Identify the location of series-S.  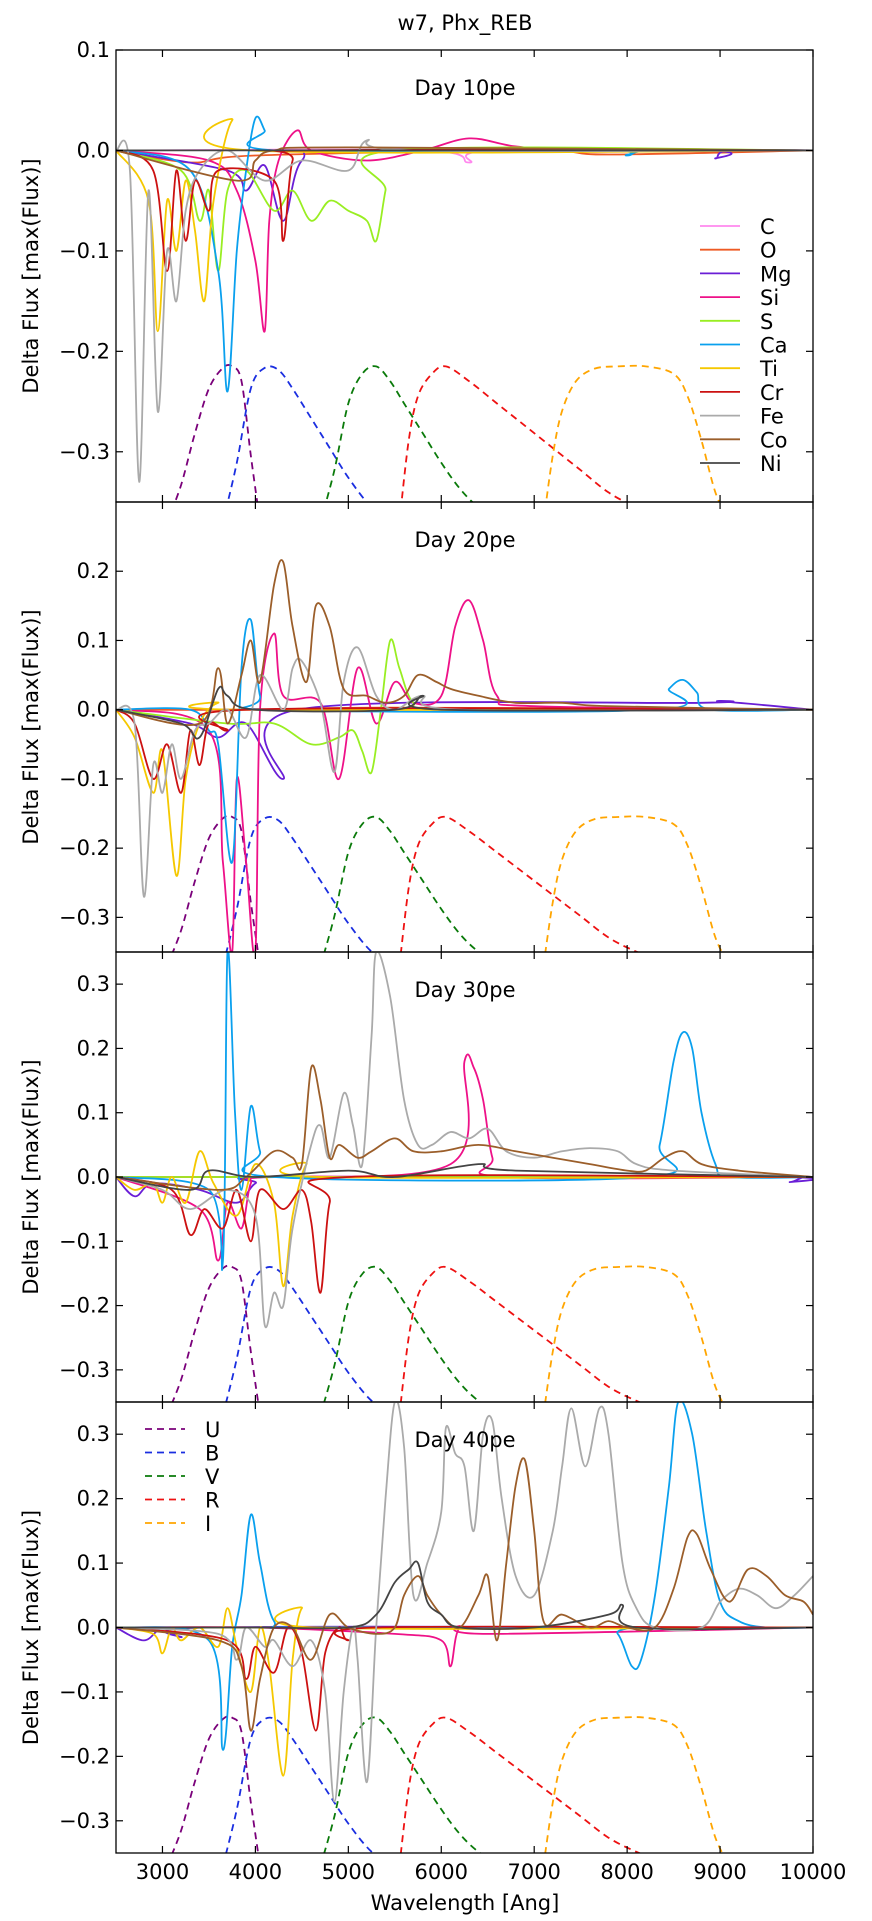
(464, 209).